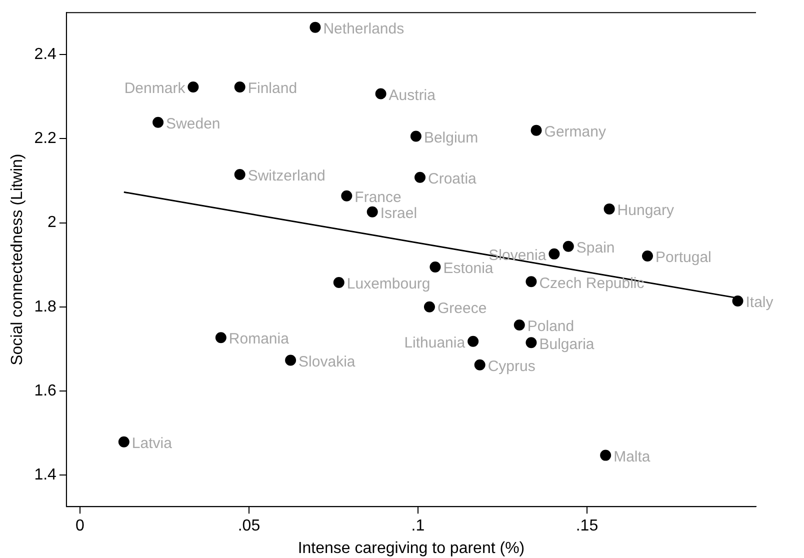  I want to click on annotation: Cyprus, so click(512, 367).